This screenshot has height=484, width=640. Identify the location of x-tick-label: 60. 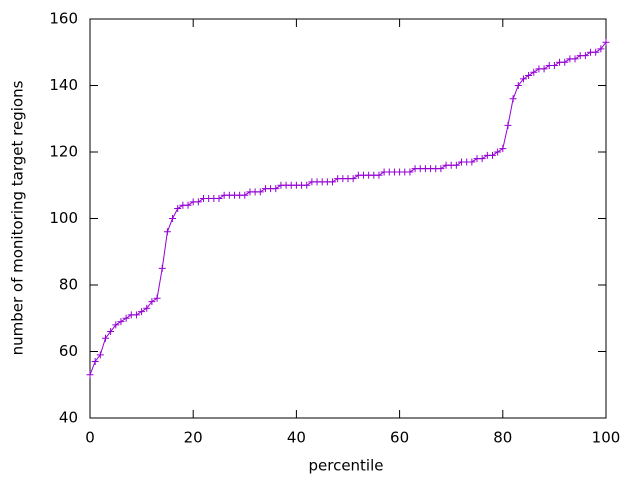
(399, 438).